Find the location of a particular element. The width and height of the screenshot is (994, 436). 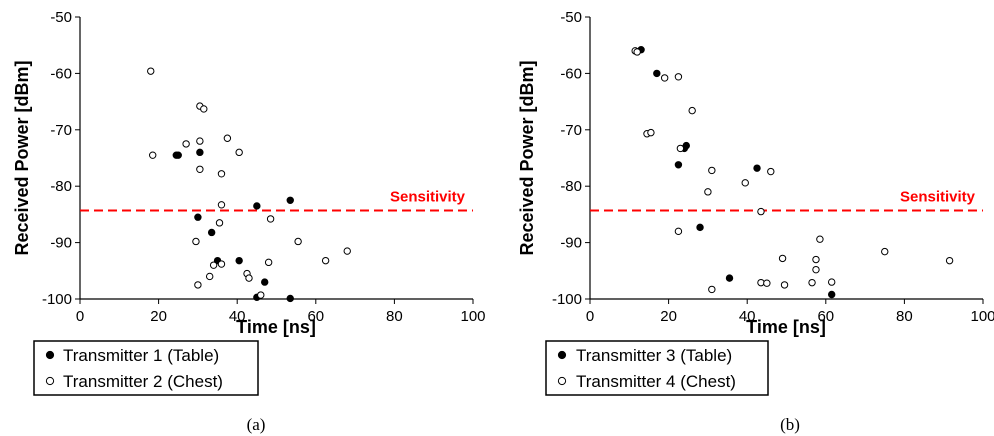

legend-label-transmitter-3: Transmitter 3 (Table) is located at coordinates (654, 355).